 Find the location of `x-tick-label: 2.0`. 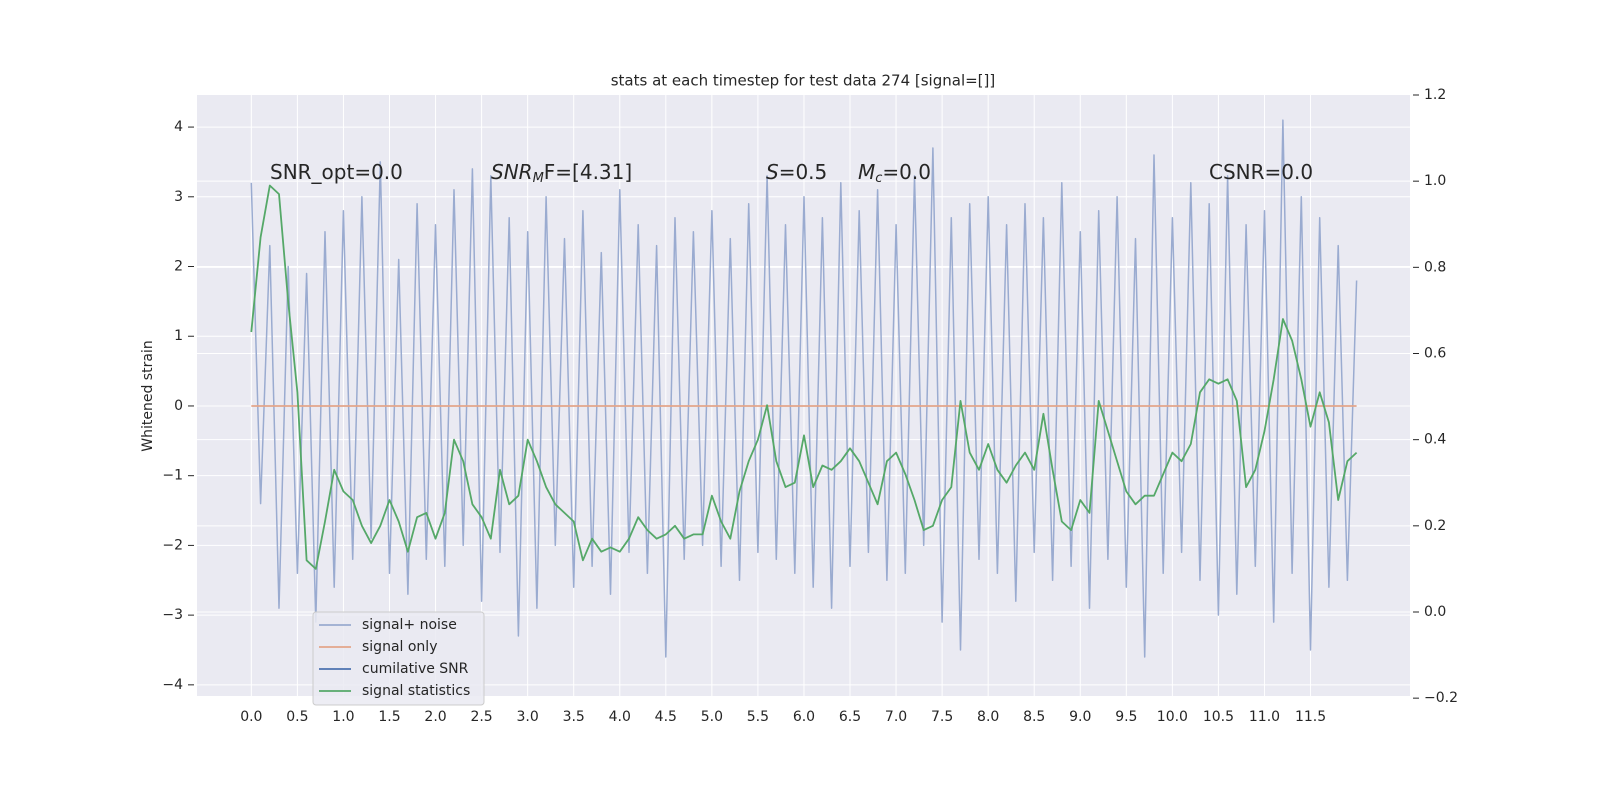

x-tick-label: 2.0 is located at coordinates (435, 717).